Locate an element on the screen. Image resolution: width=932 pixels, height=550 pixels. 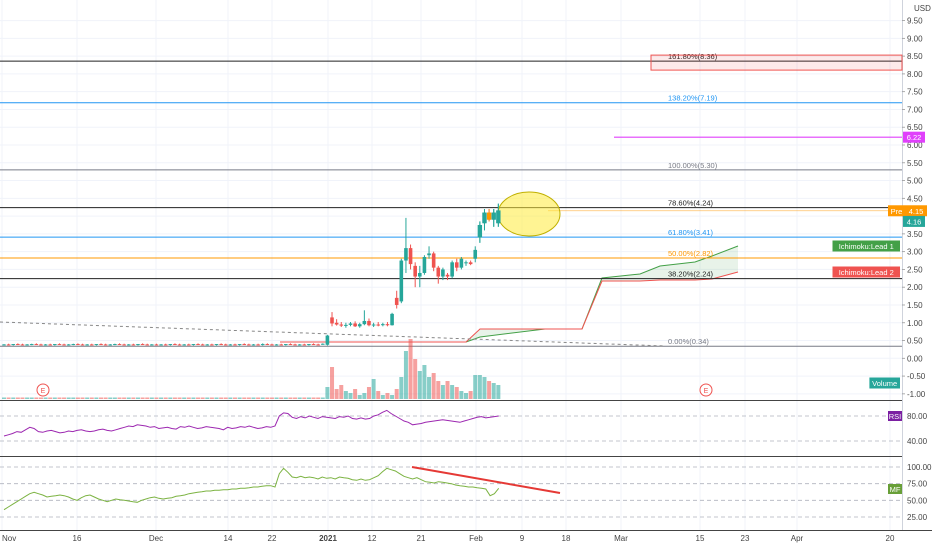
time-tick-label: Feb is located at coordinates (476, 538).